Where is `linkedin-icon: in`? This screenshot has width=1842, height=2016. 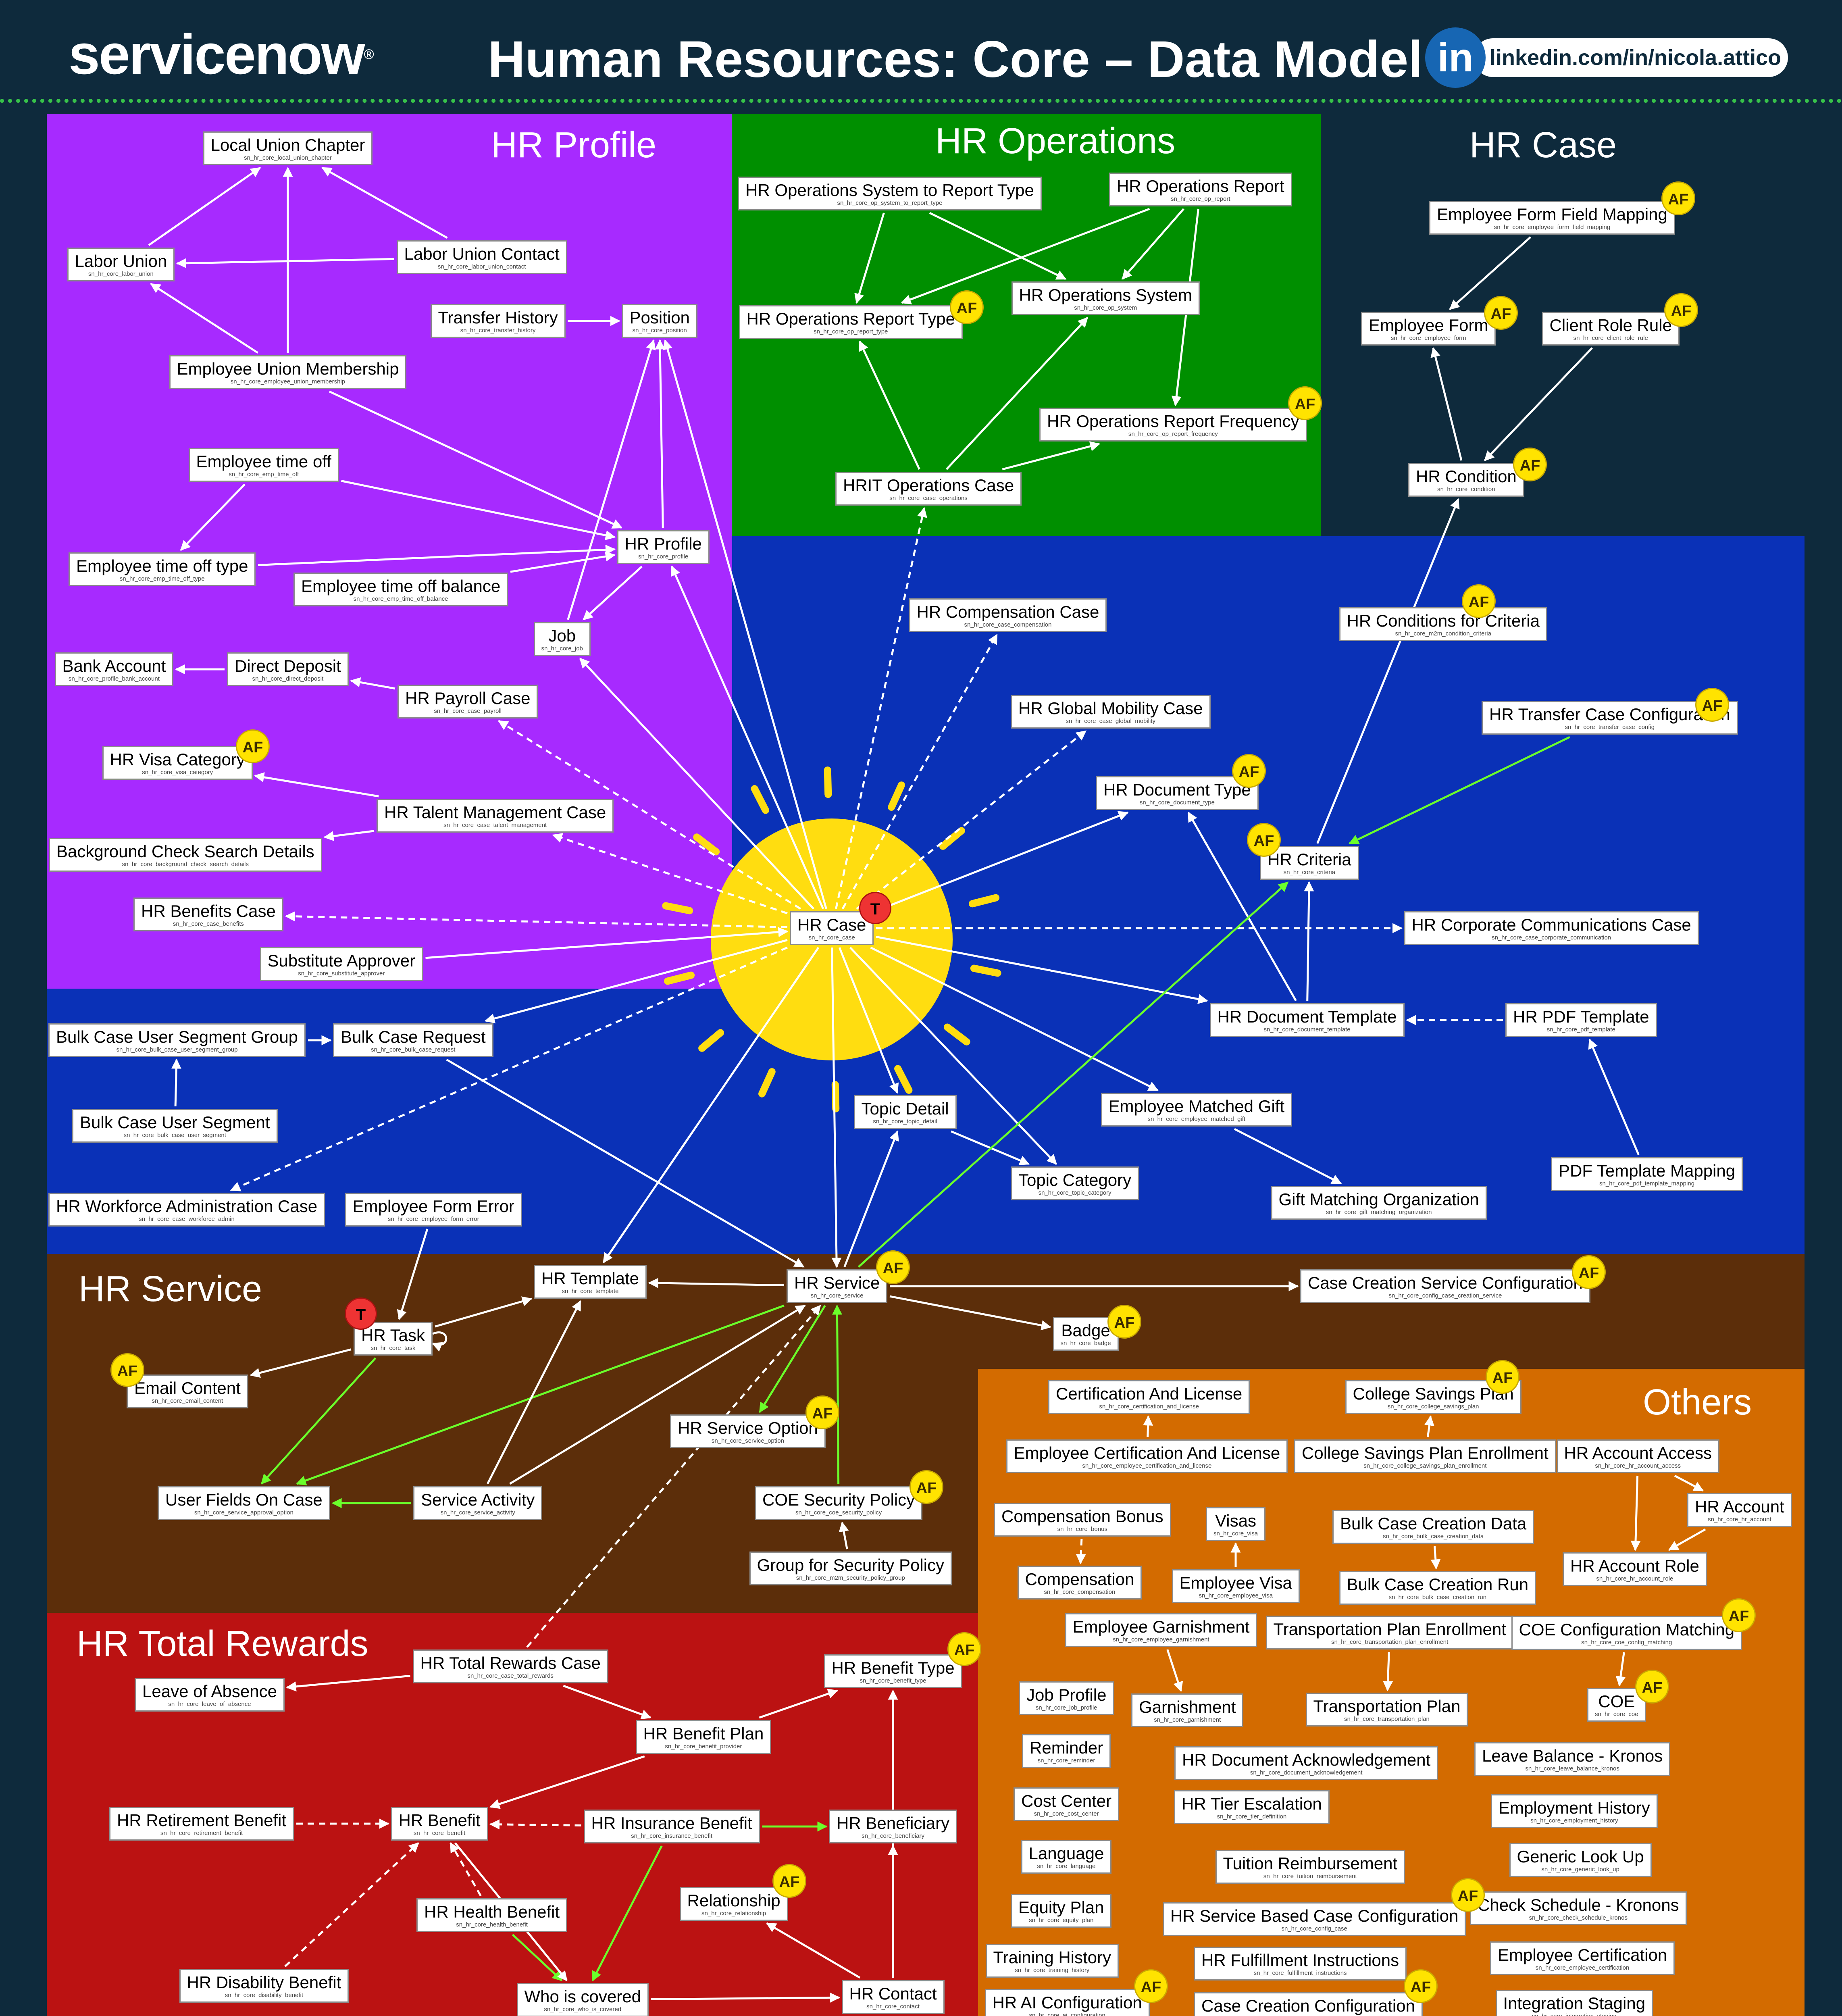 linkedin-icon: in is located at coordinates (1455, 57).